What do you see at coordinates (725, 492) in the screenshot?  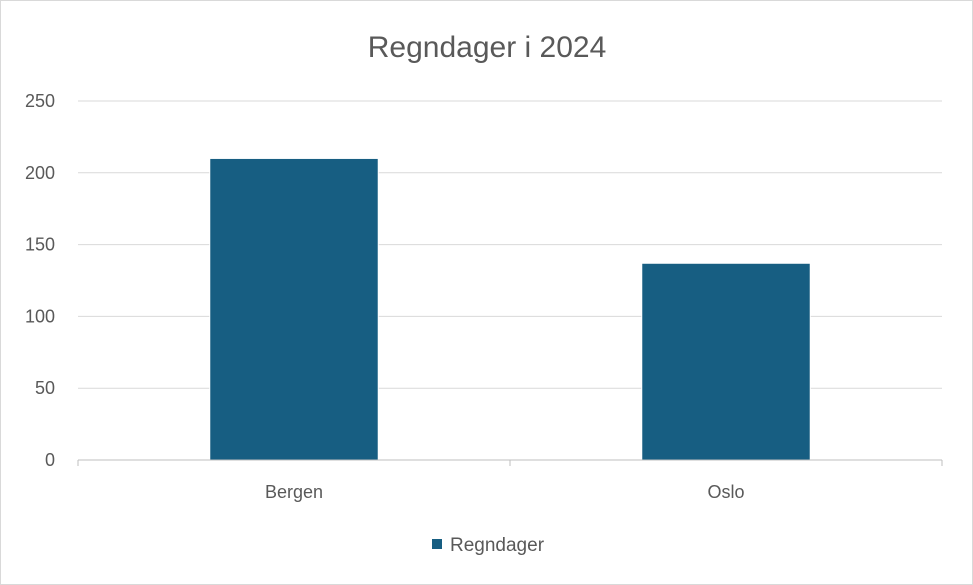 I see `x-tick-label-oslo: Oslo` at bounding box center [725, 492].